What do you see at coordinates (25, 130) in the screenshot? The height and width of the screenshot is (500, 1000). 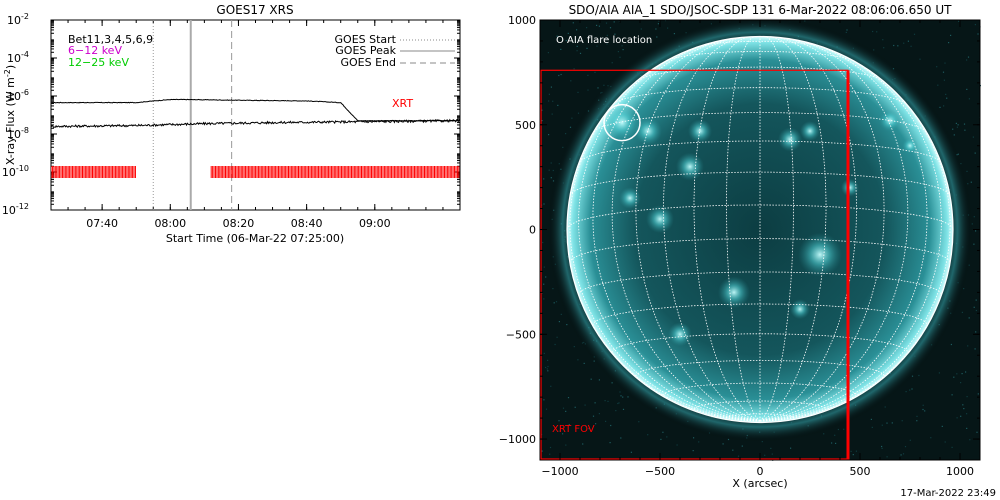 I see `y-tick-exponent: -8` at bounding box center [25, 130].